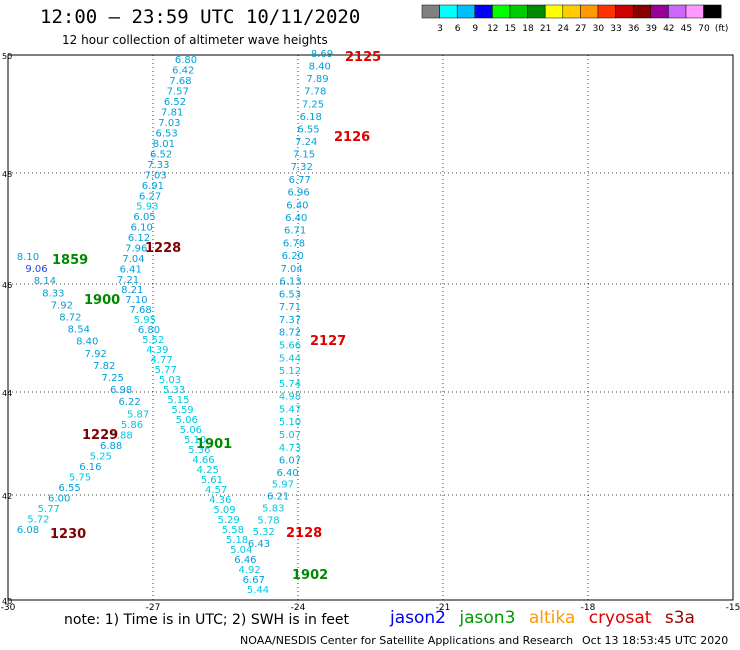 Image resolution: width=740 pixels, height=650 pixels. Describe the element at coordinates (712, 11) in the screenshot. I see `scale-swatch` at that location.